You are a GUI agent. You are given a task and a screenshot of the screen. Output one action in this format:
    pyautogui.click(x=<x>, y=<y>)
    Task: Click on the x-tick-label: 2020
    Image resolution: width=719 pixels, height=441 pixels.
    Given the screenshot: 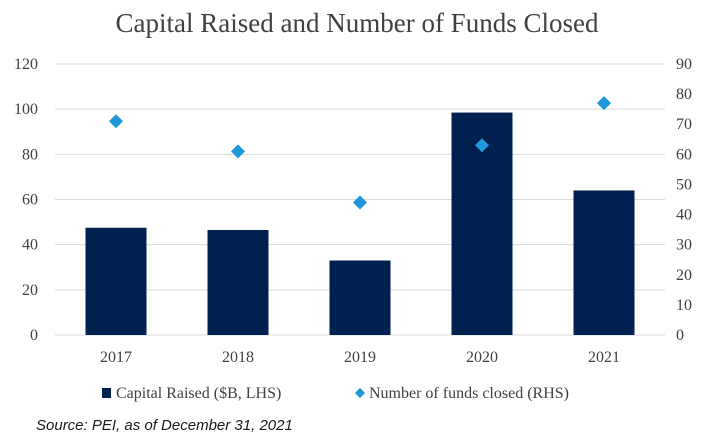 What is the action you would take?
    pyautogui.click(x=482, y=357)
    